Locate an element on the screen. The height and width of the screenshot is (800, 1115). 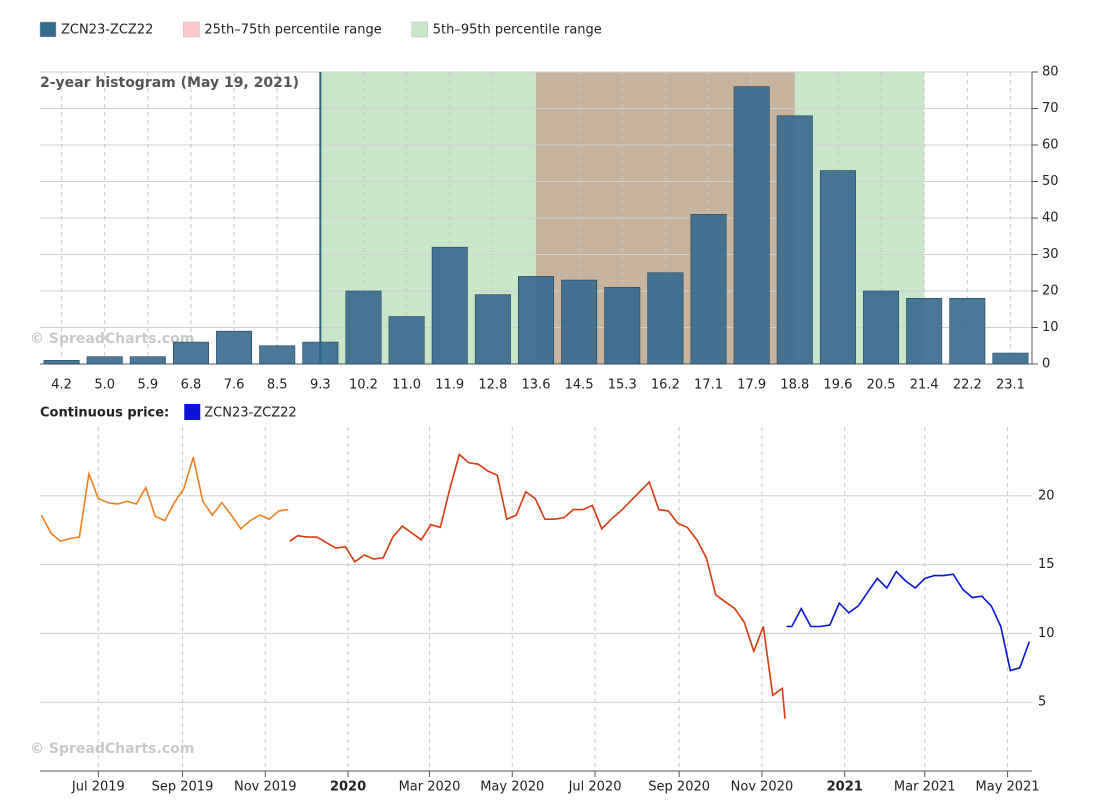
y-tick-label: 5 is located at coordinates (1042, 702).